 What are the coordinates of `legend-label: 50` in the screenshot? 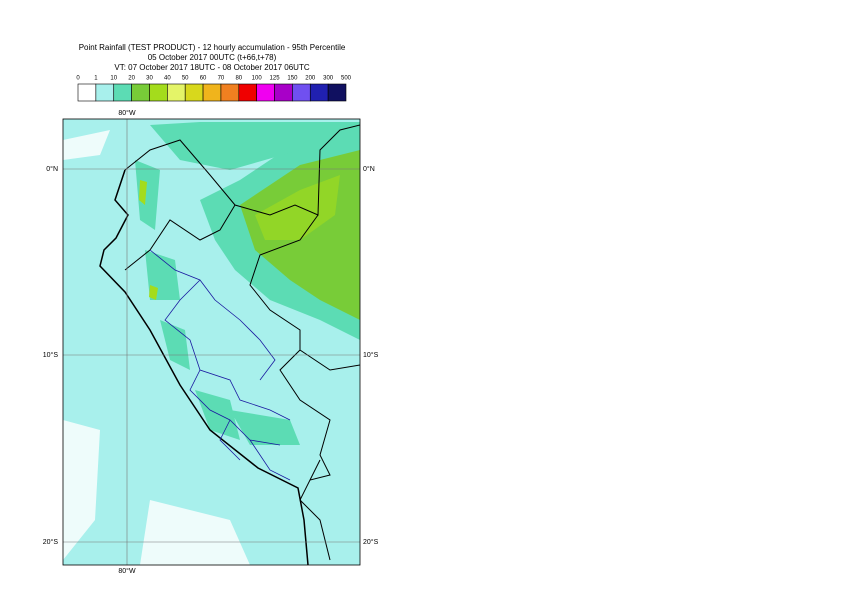 It's located at (185, 79).